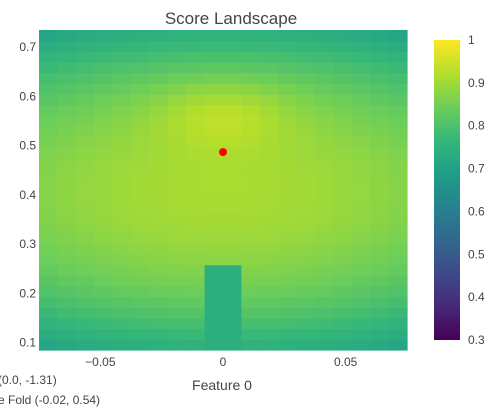 The width and height of the screenshot is (496, 415). I want to click on colorbar-ticks: 0.30.40.50.60.70.80.91, so click(476, 190).